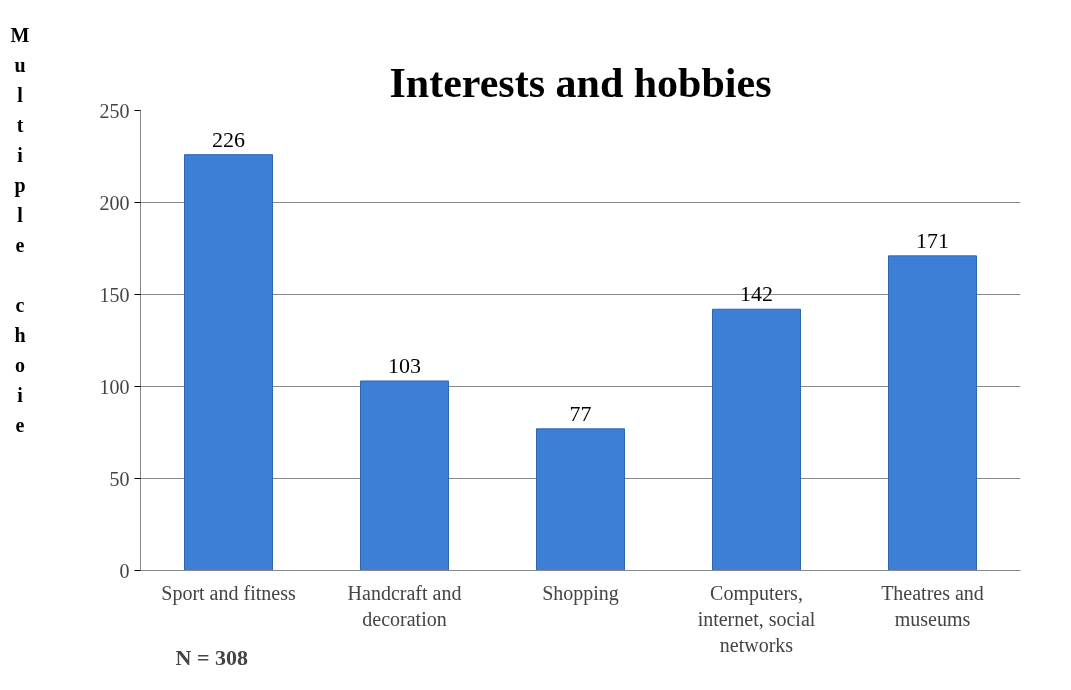 This screenshot has width=1071, height=690. What do you see at coordinates (580, 82) in the screenshot?
I see `chart-title: Interests and hobbies` at bounding box center [580, 82].